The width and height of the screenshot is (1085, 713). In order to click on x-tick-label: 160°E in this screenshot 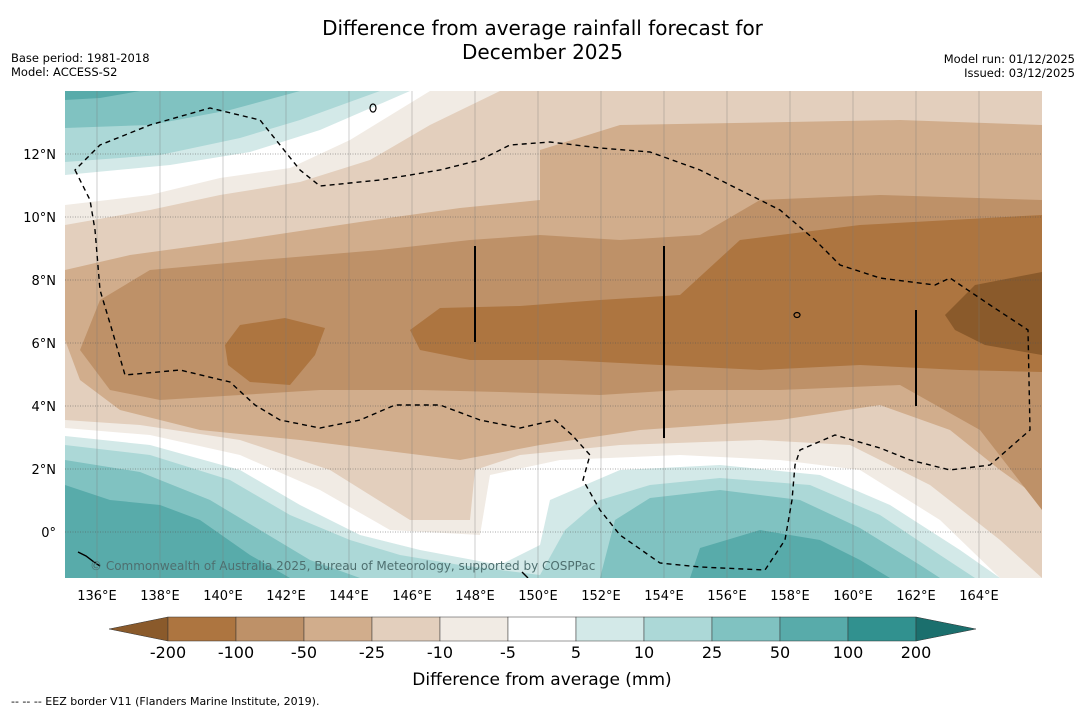, I will do `click(853, 596)`.